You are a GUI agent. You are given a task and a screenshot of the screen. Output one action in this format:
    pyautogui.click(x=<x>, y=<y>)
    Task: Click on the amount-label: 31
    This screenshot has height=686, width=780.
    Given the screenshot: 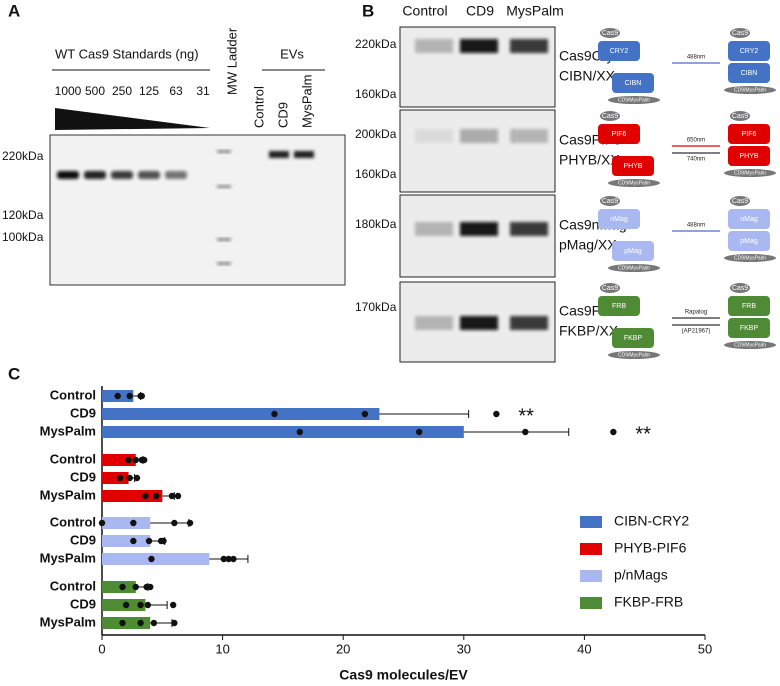 What is the action you would take?
    pyautogui.click(x=203, y=91)
    